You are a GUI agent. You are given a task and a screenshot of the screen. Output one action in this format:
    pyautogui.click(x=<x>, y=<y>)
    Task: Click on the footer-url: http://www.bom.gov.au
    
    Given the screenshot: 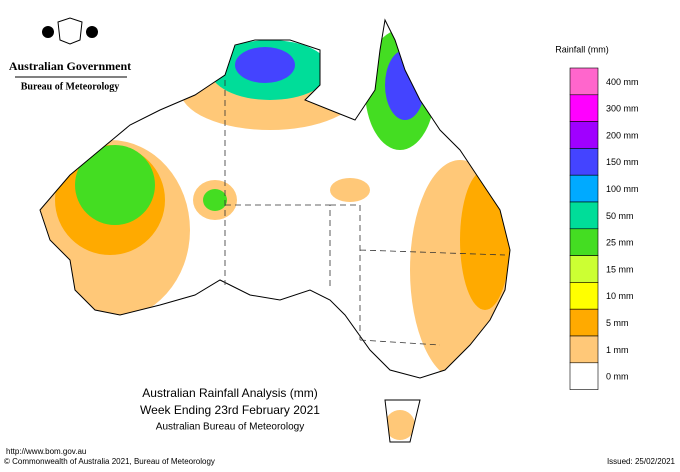 What is the action you would take?
    pyautogui.click(x=46, y=451)
    